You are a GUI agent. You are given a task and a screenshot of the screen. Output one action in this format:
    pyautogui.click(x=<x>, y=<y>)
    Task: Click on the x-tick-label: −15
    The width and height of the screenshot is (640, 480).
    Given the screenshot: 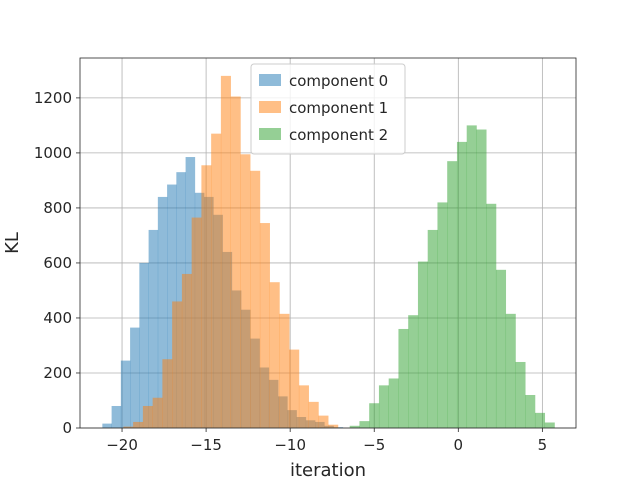 What is the action you would take?
    pyautogui.click(x=206, y=445)
    